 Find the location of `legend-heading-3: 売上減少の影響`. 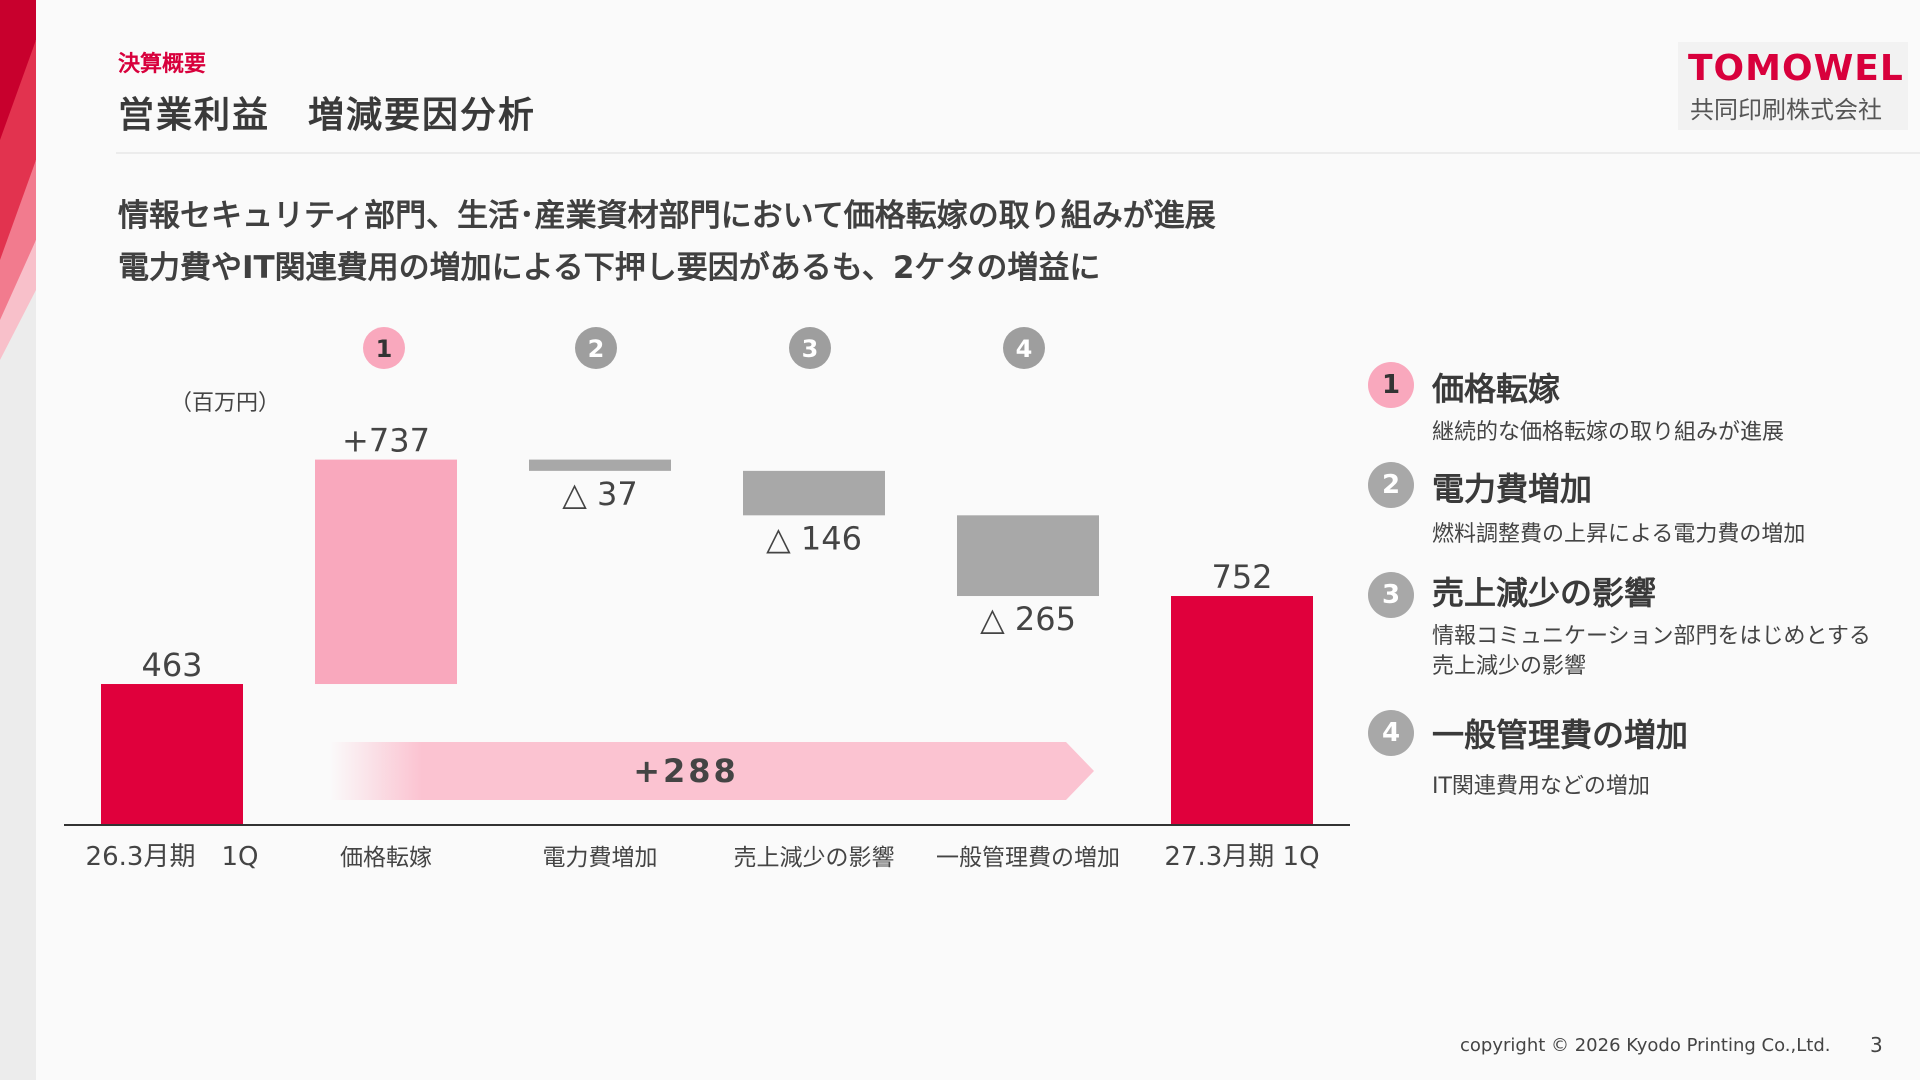

legend-heading-3: 売上減少の影響 is located at coordinates (1544, 593).